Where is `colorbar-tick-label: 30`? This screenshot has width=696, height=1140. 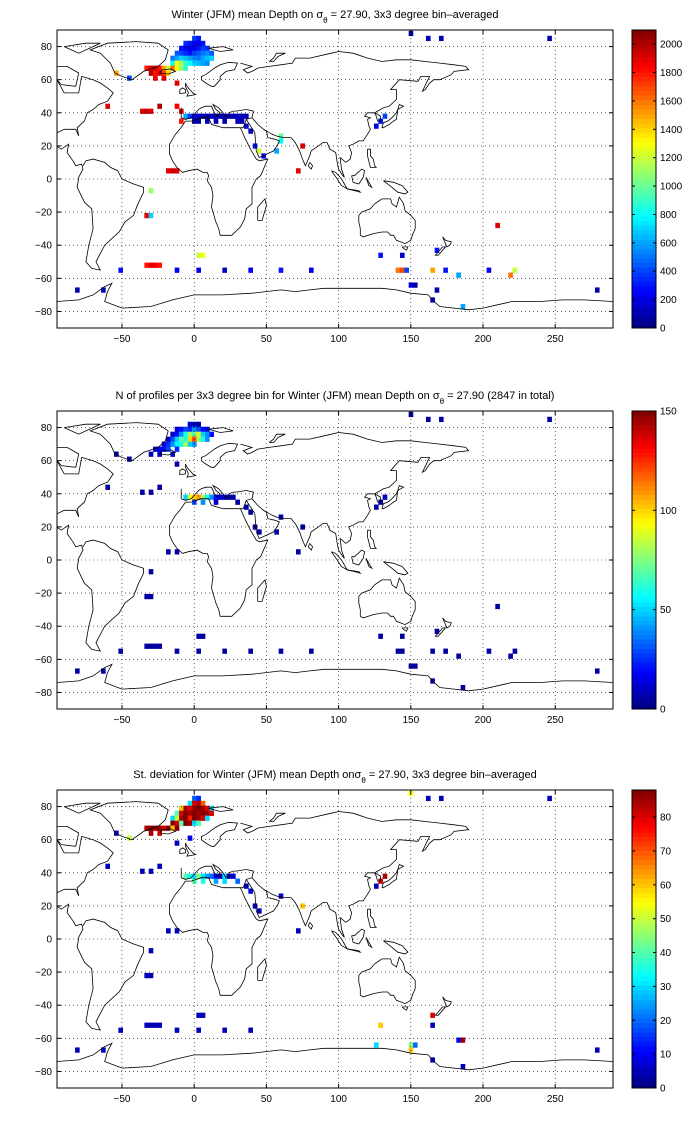 colorbar-tick-label: 30 is located at coordinates (666, 987).